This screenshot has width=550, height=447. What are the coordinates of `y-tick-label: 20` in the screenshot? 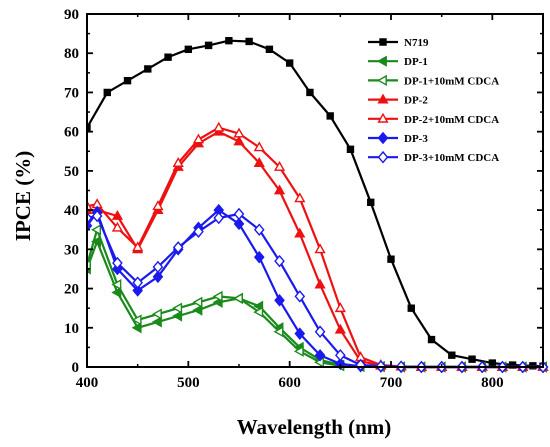 It's located at (71, 290).